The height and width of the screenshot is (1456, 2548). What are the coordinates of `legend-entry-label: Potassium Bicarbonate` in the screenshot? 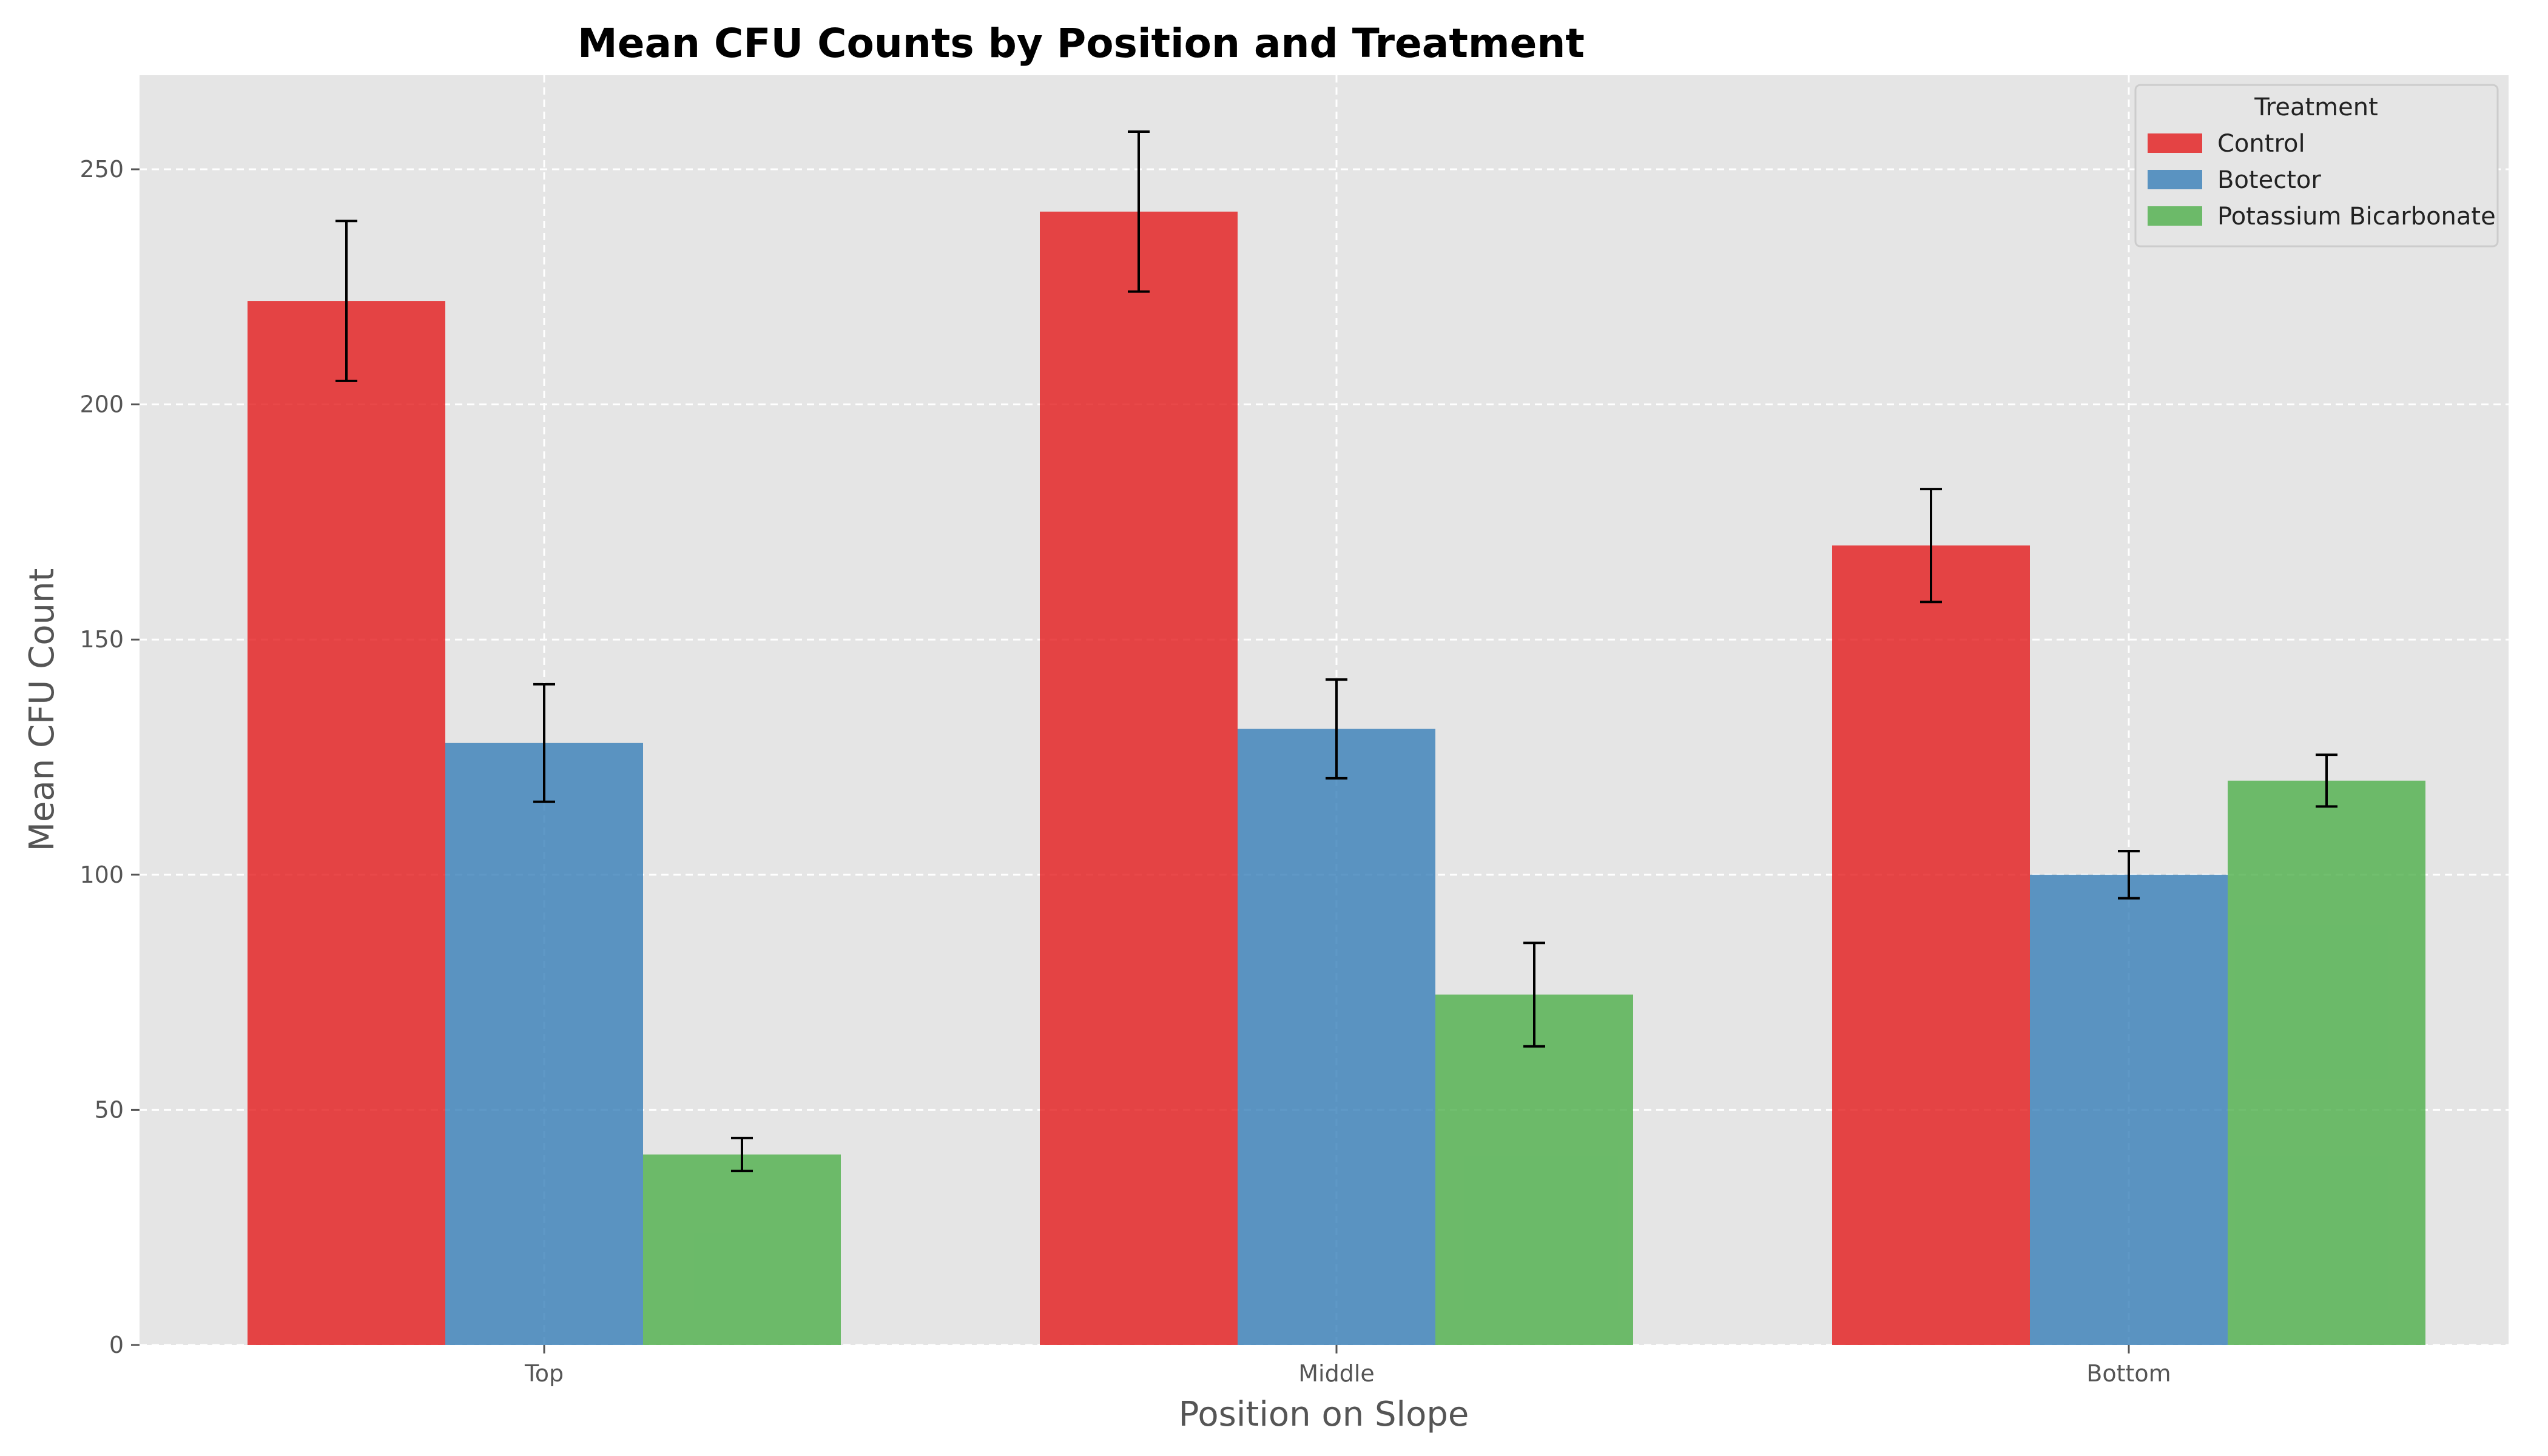 It's located at (2356, 217).